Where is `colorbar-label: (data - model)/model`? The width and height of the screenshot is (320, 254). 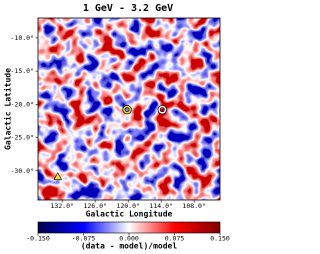
colorbar-label: (data - model)/model is located at coordinates (129, 246).